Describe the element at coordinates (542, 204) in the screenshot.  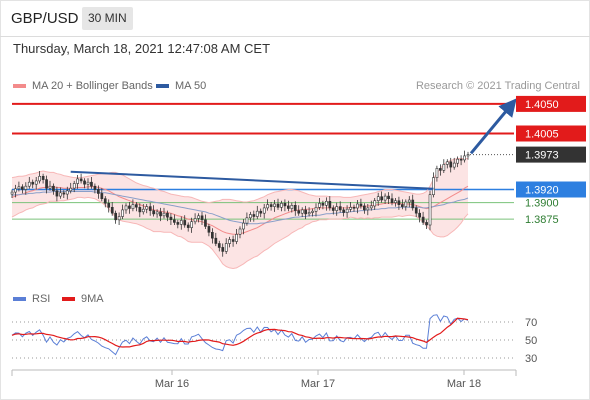
I see `price-label: 1.3900` at that location.